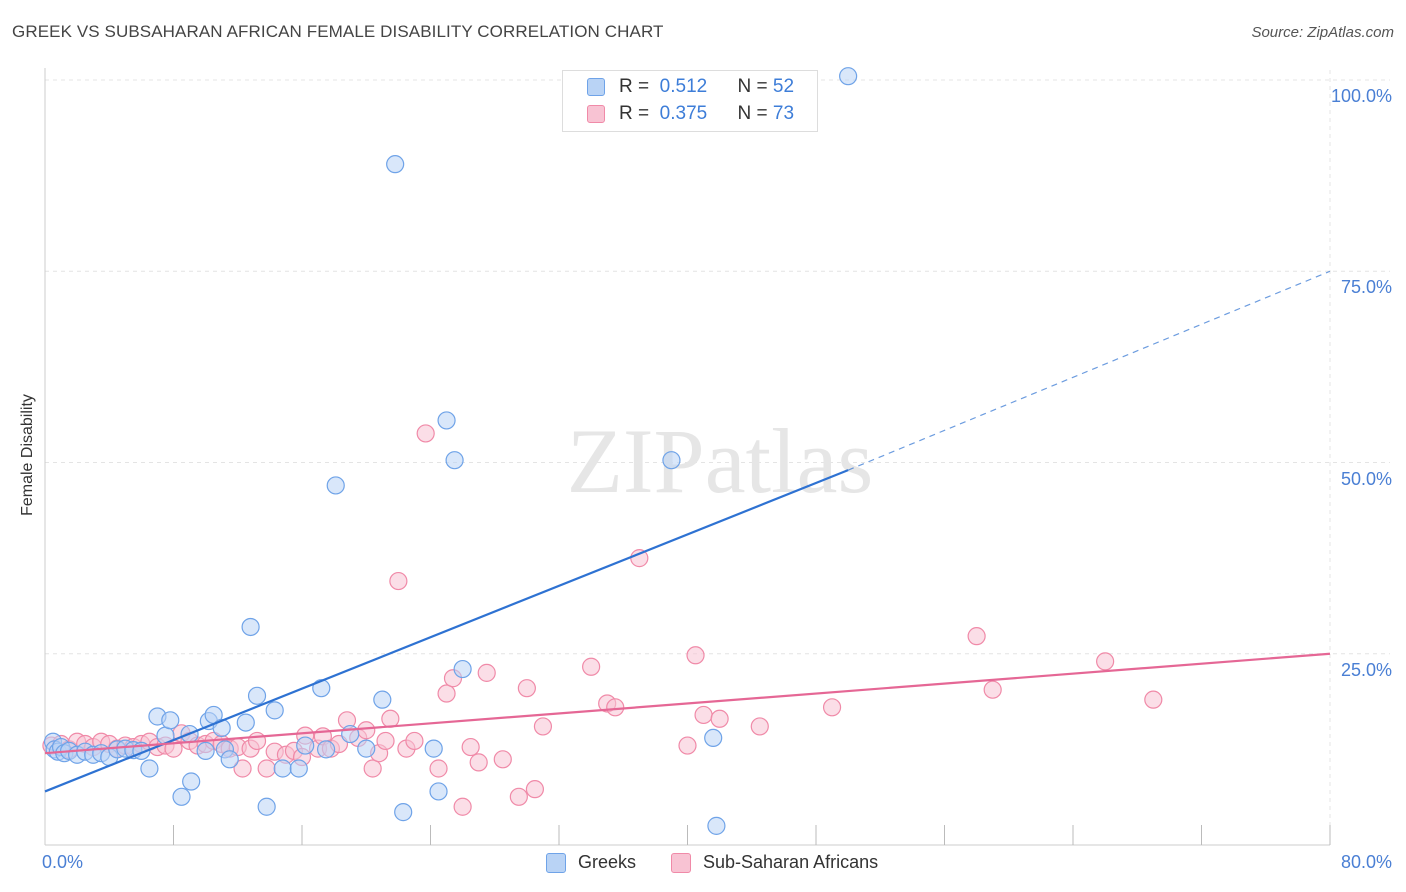 The image size is (1406, 892). What do you see at coordinates (687, 703) in the screenshot?
I see `trend-line-subsaharan` at bounding box center [687, 703].